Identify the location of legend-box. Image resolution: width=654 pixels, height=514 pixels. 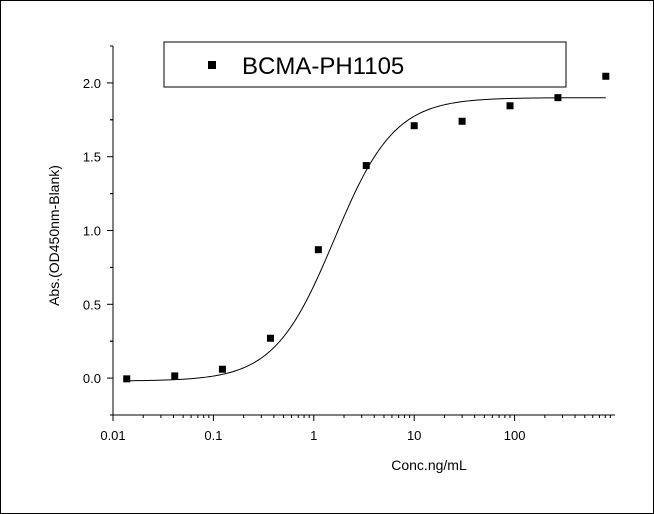
(365, 64).